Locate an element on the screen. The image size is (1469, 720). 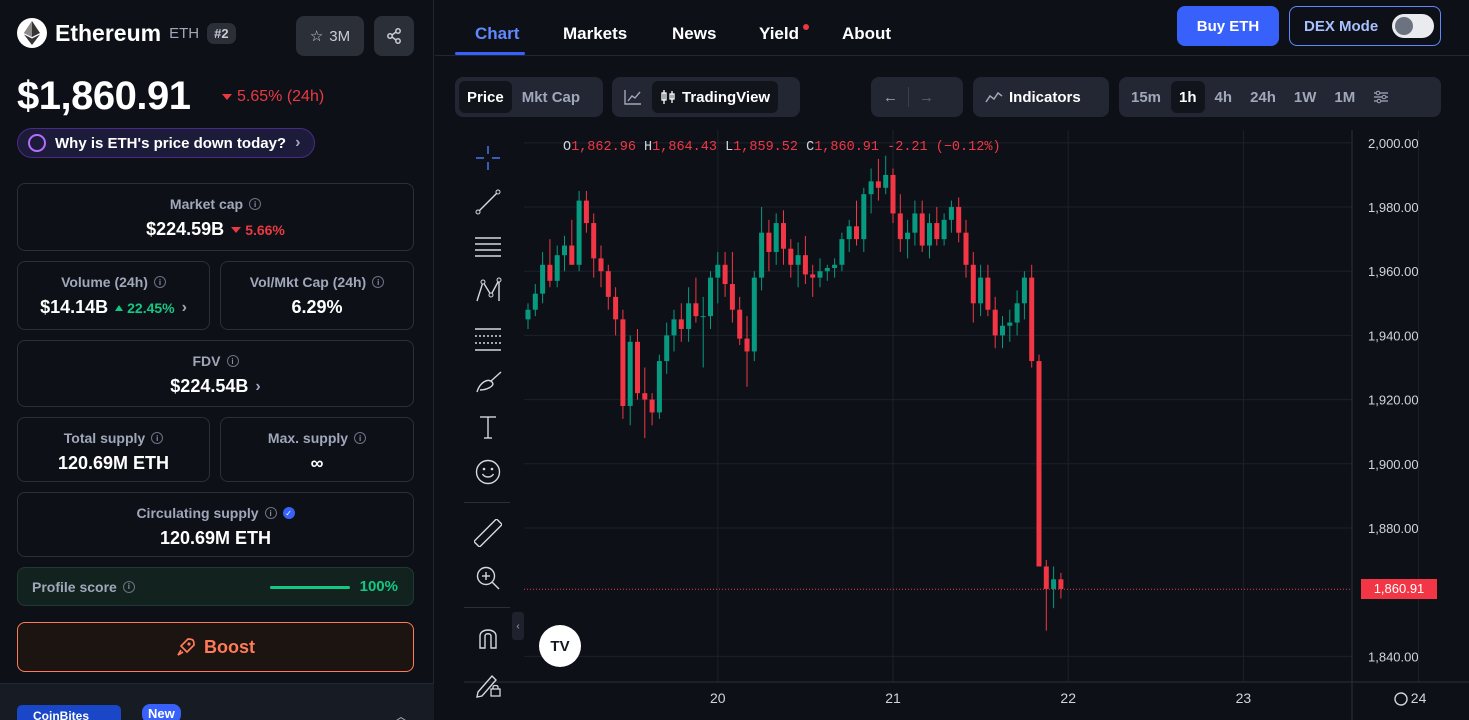
magnet-icon is located at coordinates (488, 638).